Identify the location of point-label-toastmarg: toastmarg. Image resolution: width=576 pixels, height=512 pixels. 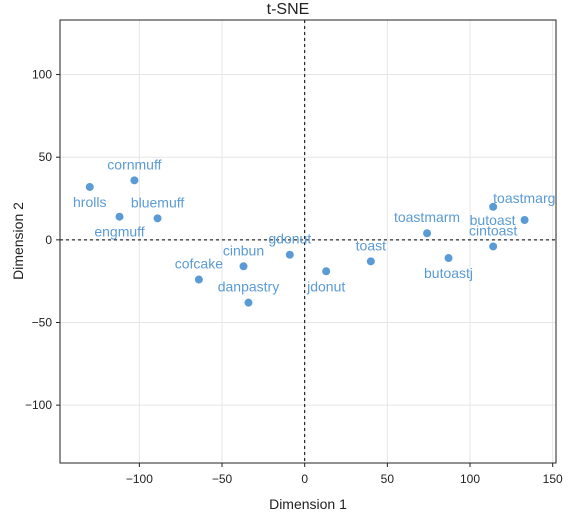
(524, 198).